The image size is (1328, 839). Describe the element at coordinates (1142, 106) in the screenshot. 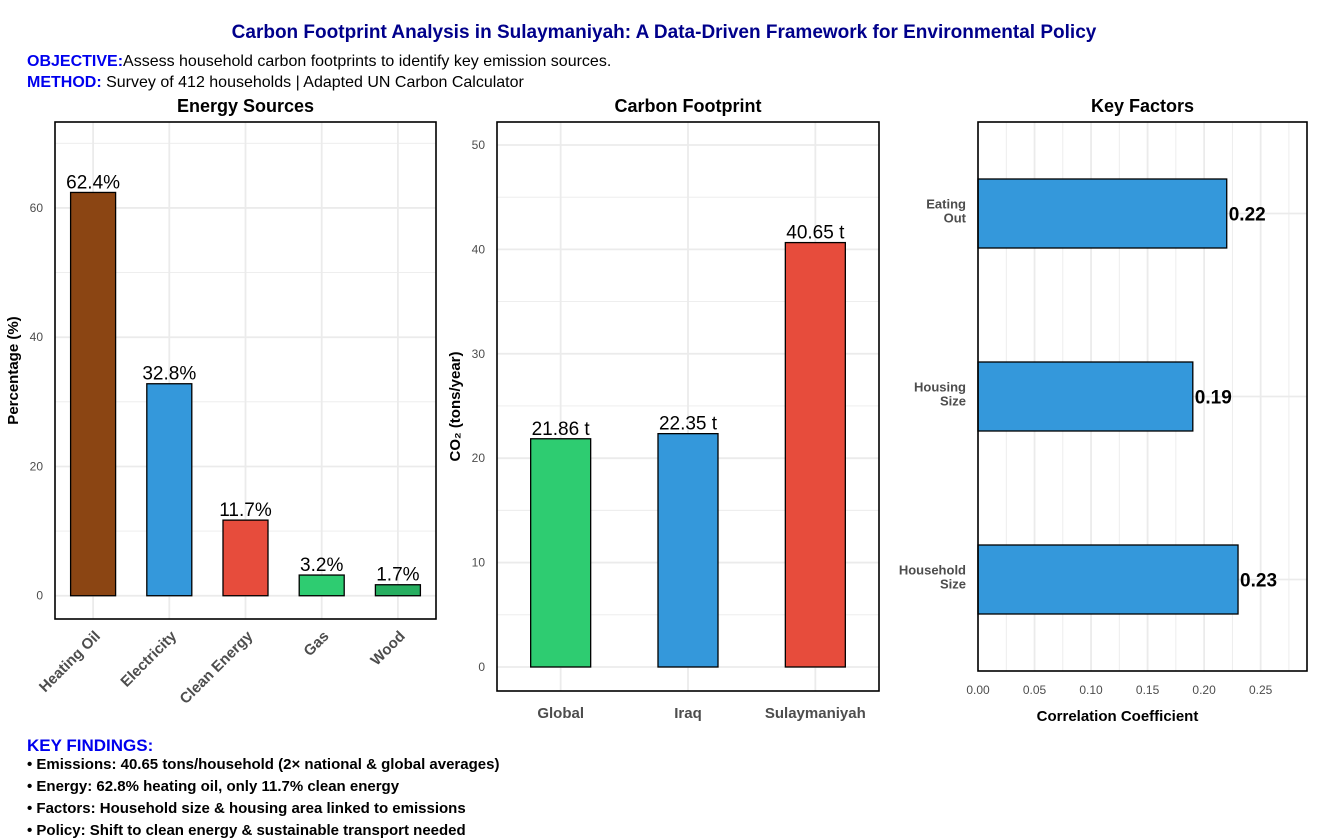

I see `panel-title: Key Factors` at that location.